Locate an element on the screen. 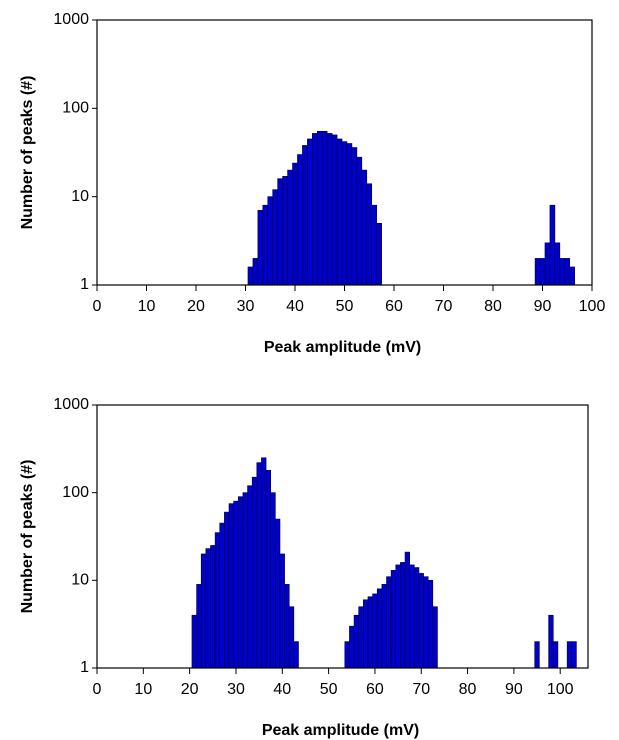  y-tick-label: 10 is located at coordinates (80, 196).